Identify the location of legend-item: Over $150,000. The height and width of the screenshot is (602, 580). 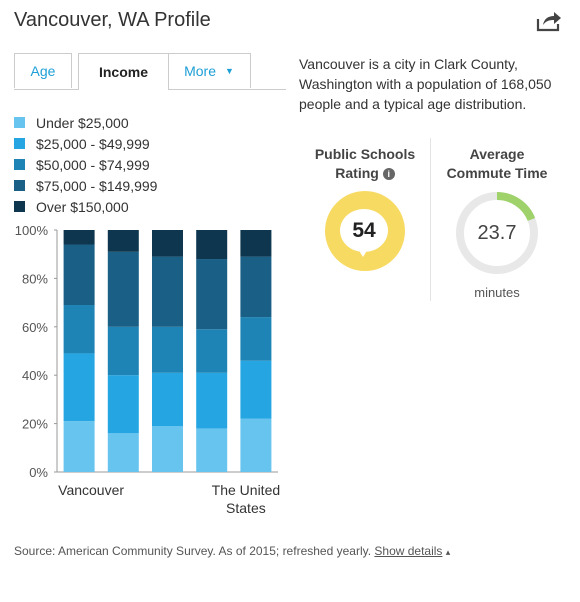
(85, 206).